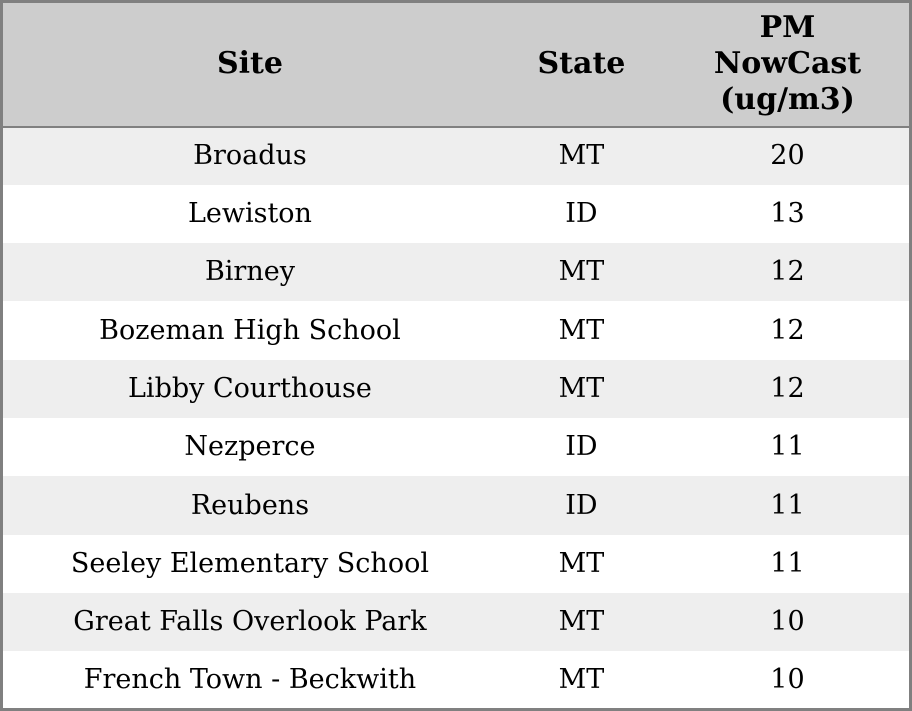 Image resolution: width=912 pixels, height=711 pixels. I want to click on site-cell: Broadus, so click(250, 156).